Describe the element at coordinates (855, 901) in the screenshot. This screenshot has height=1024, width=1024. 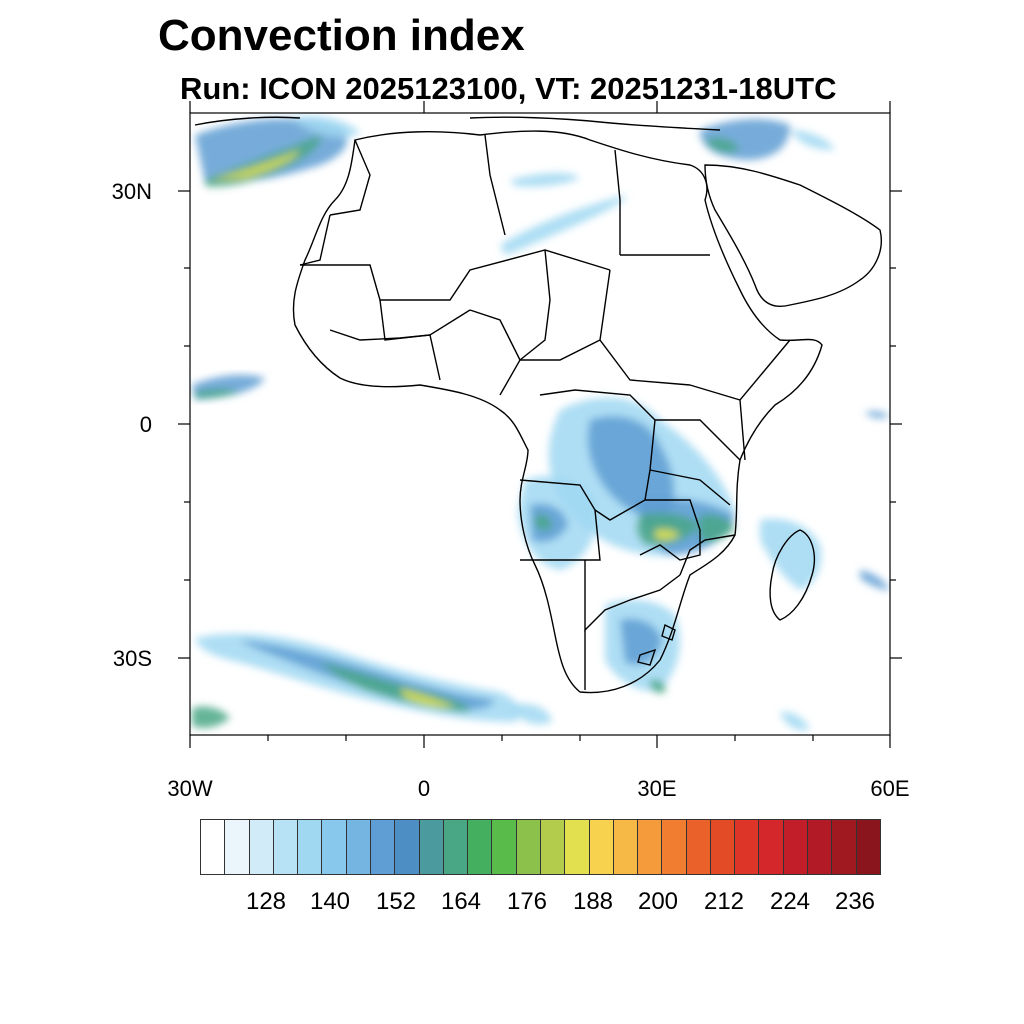
I see `colorbar-label: 236` at that location.